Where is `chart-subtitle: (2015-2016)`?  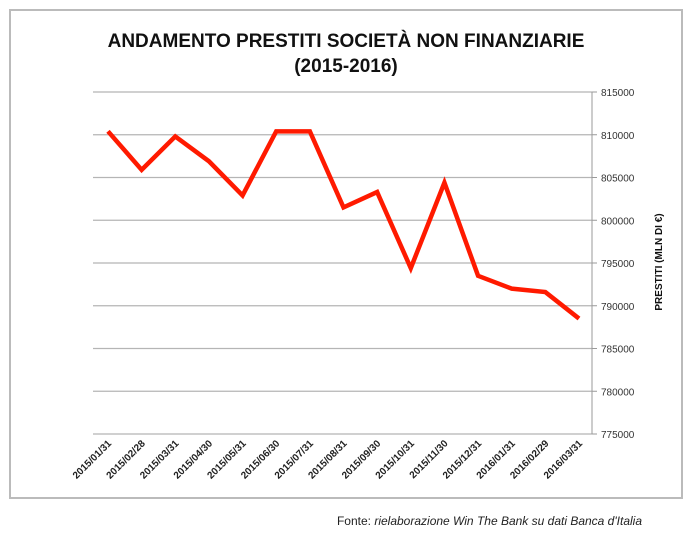
chart-subtitle: (2015-2016) is located at coordinates (346, 66).